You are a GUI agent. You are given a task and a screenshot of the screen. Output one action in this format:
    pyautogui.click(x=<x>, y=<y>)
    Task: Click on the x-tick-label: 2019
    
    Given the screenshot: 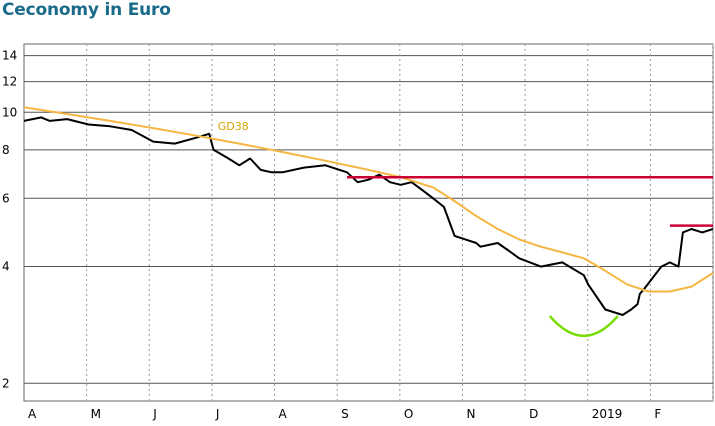 What is the action you would take?
    pyautogui.click(x=607, y=414)
    